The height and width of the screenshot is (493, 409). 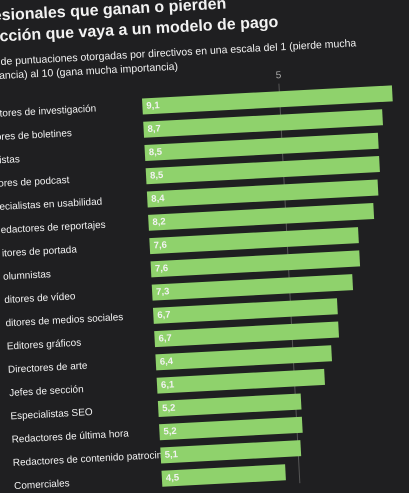 What do you see at coordinates (167, 362) in the screenshot?
I see `value-label: 6,4` at bounding box center [167, 362].